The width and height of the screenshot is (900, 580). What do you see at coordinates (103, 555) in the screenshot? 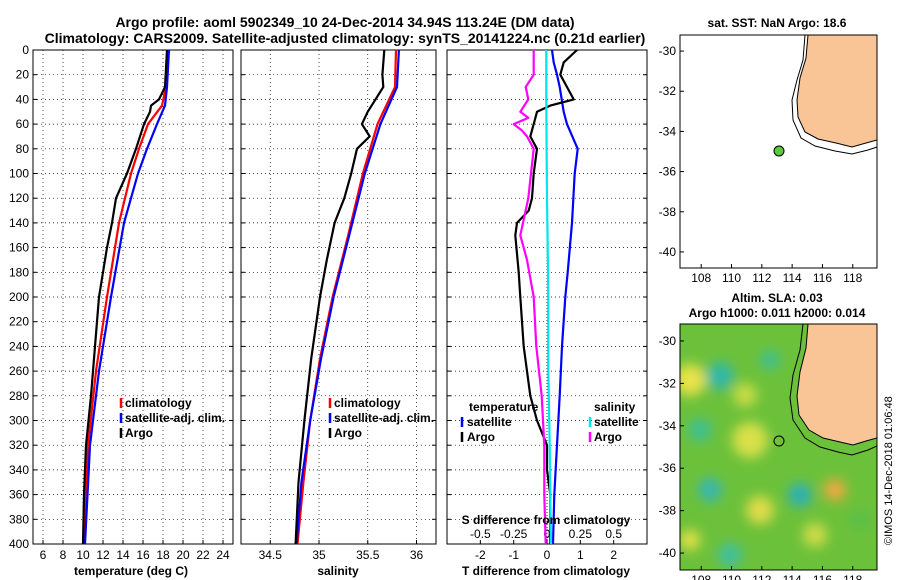
I see `x-tick-label: 12` at bounding box center [103, 555].